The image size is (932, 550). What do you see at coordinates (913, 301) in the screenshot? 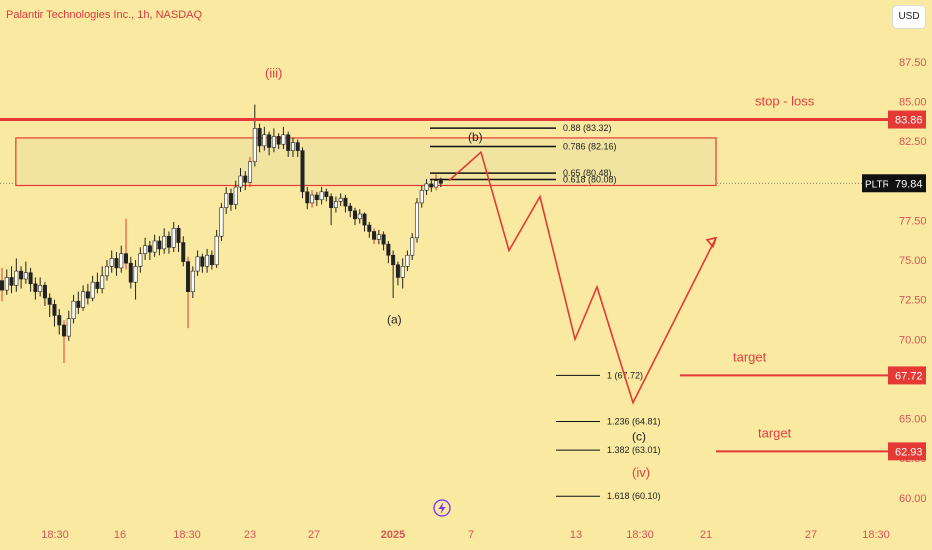
I see `y-tick-label: 72.50` at bounding box center [913, 301].